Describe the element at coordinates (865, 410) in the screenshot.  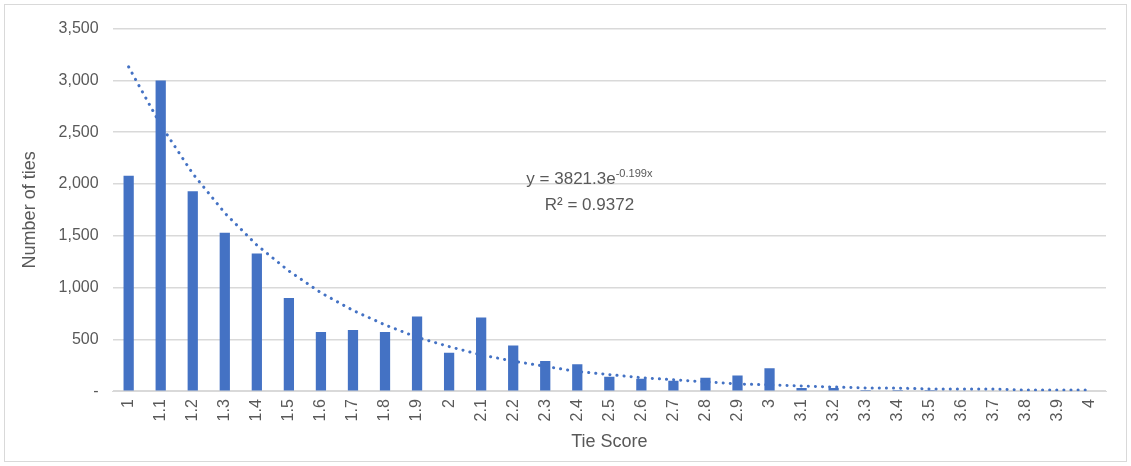
I see `x-tick-label: 3.3` at that location.